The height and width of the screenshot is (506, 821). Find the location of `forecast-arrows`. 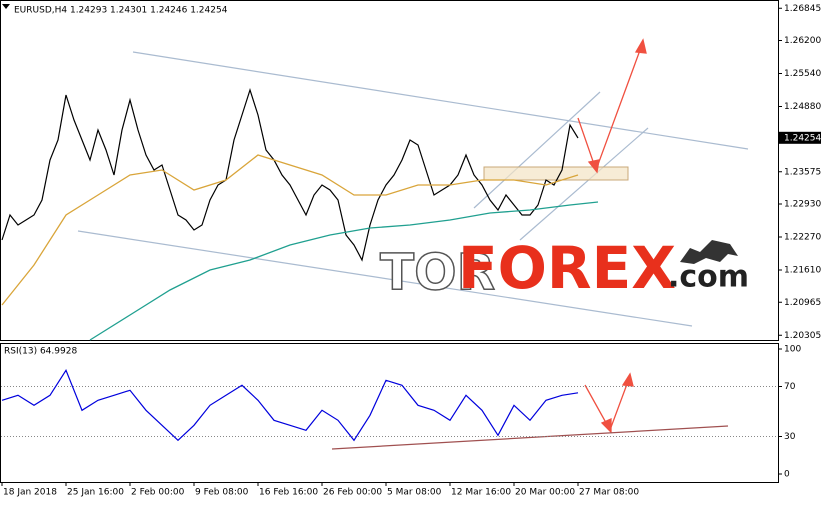

forecast-arrows is located at coordinates (612, 236).